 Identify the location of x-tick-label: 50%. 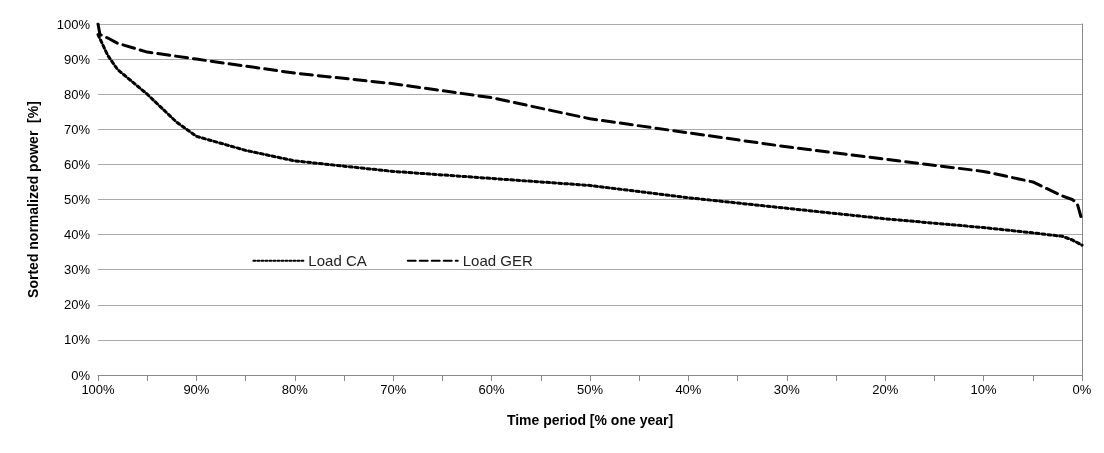
(590, 389).